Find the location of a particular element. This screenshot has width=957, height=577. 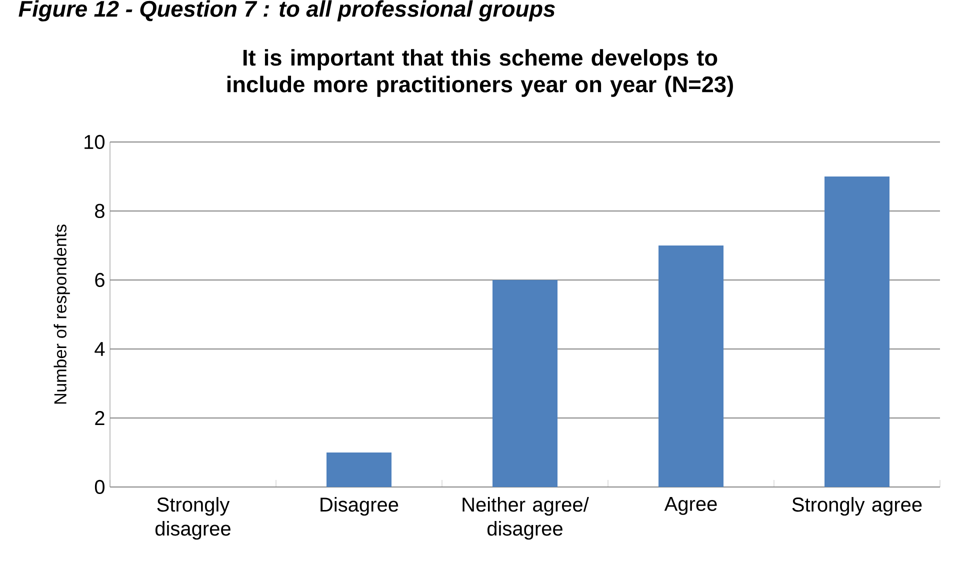

y-tick-label: 2 is located at coordinates (99, 418).